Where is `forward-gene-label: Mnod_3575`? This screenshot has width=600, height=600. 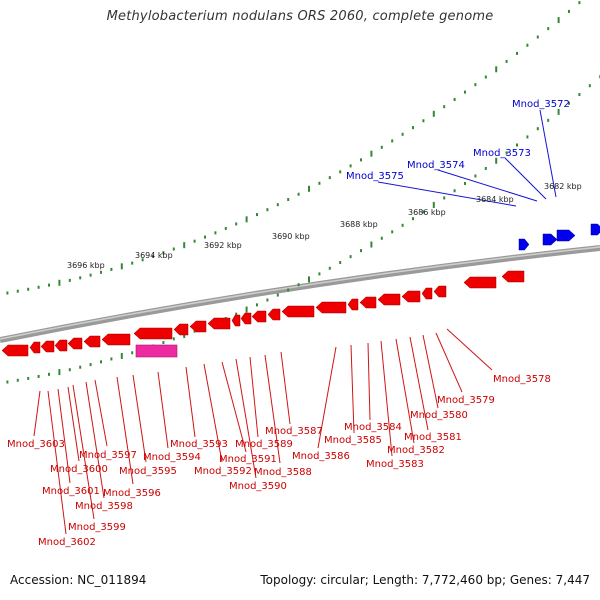
forward-gene-label: Mnod_3575 is located at coordinates (375, 176).